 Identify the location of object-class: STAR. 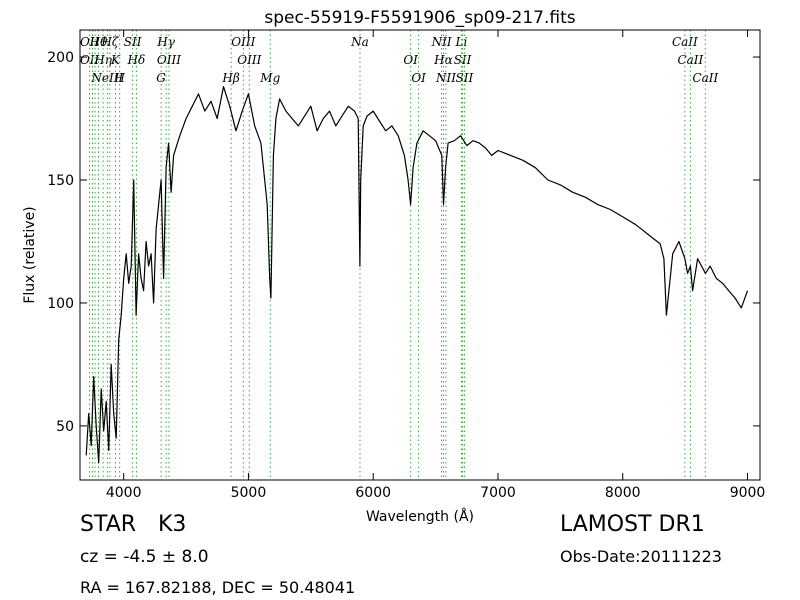
(108, 524).